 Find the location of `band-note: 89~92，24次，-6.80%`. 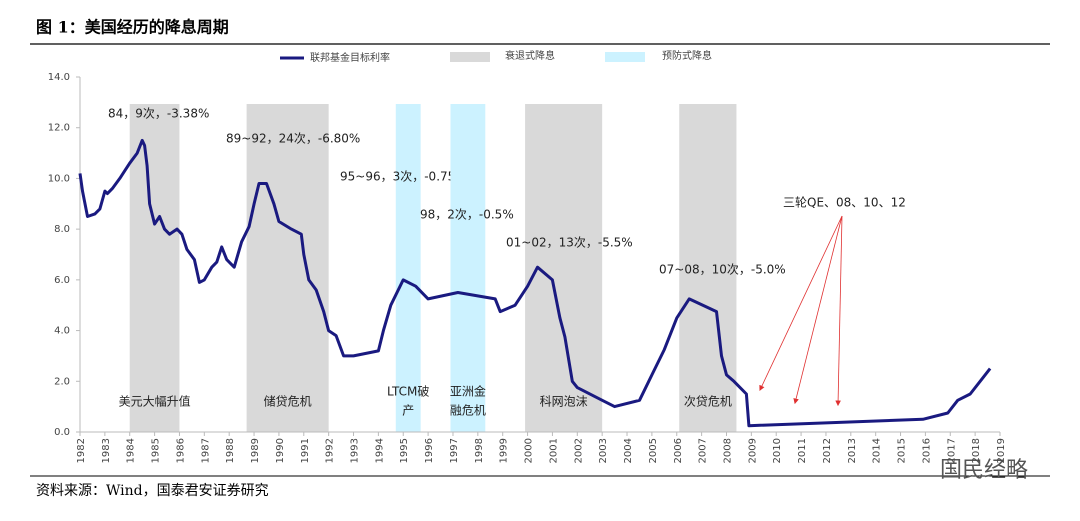

band-note: 89~92，24次，-6.80% is located at coordinates (293, 139).